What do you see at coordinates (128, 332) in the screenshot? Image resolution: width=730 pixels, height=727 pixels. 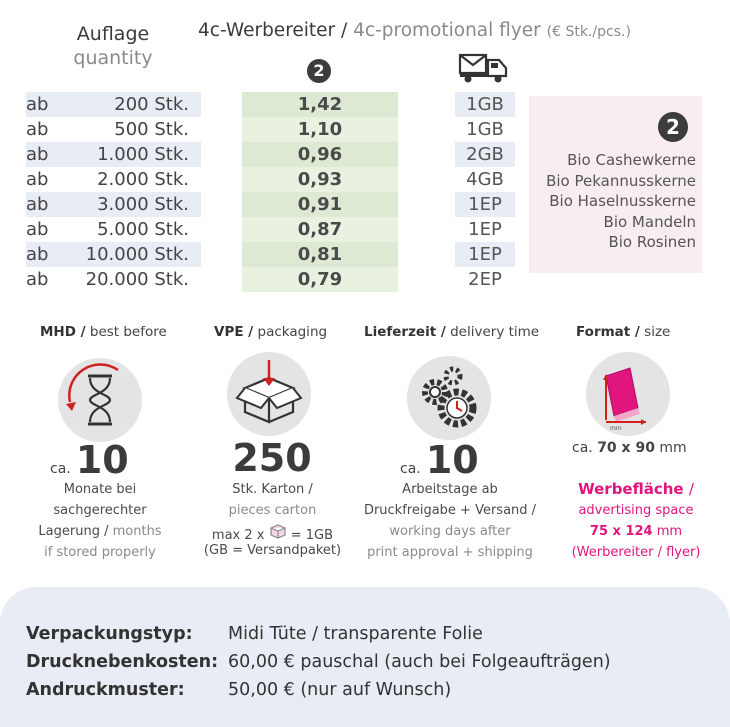 I see `mhd-title-en: best before` at bounding box center [128, 332].